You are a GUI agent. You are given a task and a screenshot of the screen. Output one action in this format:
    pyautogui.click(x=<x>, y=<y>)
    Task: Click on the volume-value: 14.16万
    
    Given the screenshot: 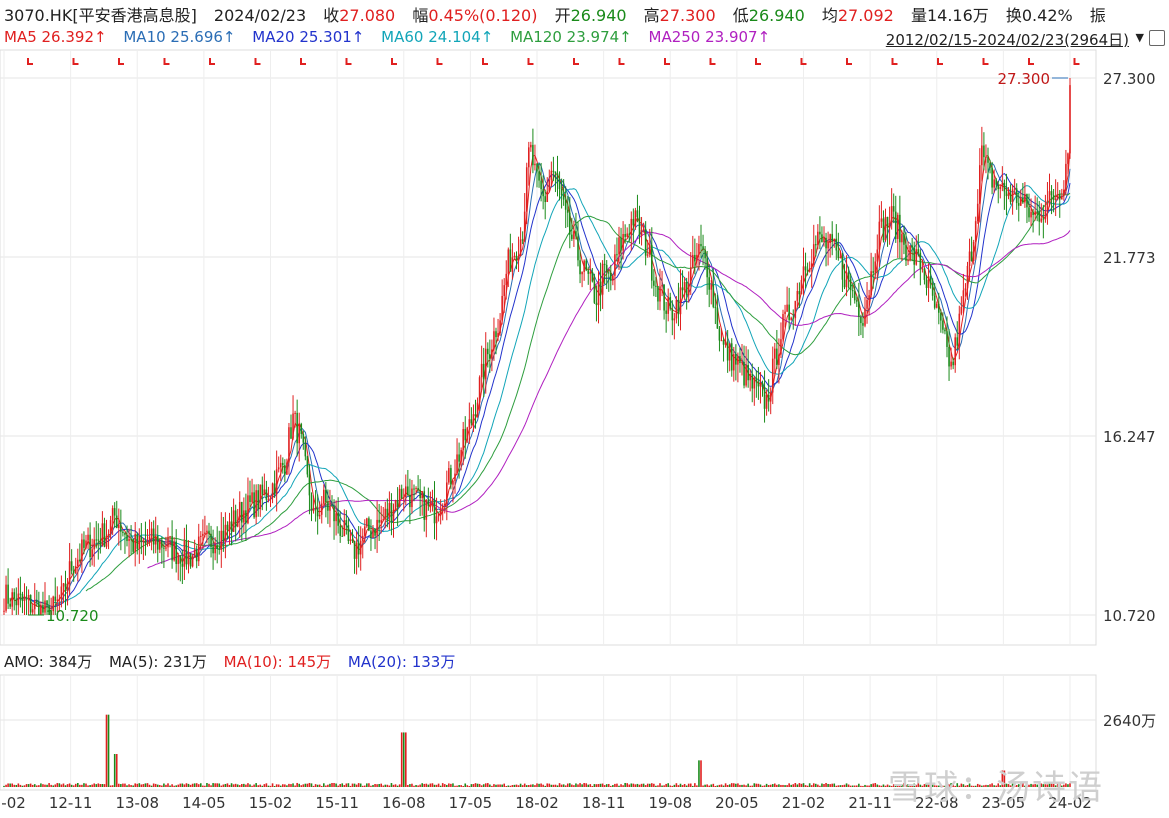 What is the action you would take?
    pyautogui.click(x=957, y=15)
    